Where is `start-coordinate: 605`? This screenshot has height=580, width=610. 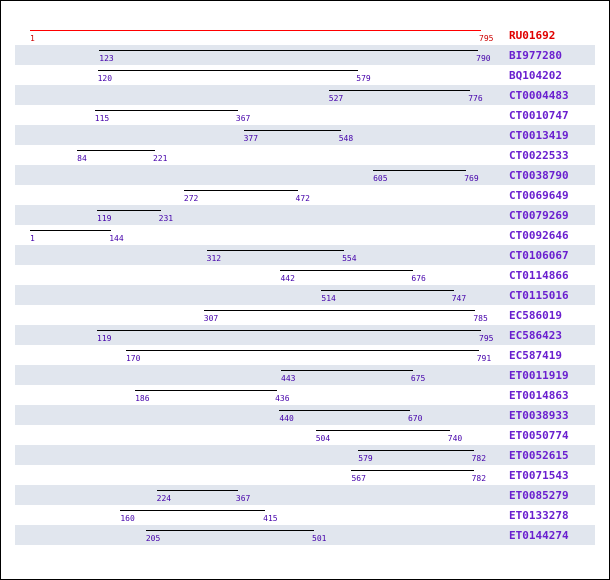
start-coordinate: 605 is located at coordinates (380, 178).